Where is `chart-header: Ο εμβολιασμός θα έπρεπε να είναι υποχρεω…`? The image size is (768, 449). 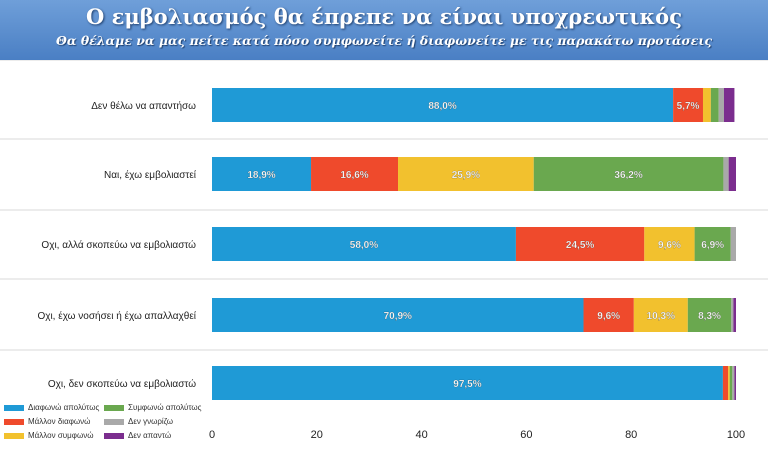
chart-header: Ο εμβολιασμός θα έπρεπε να είναι υποχρεω… is located at coordinates (384, 30).